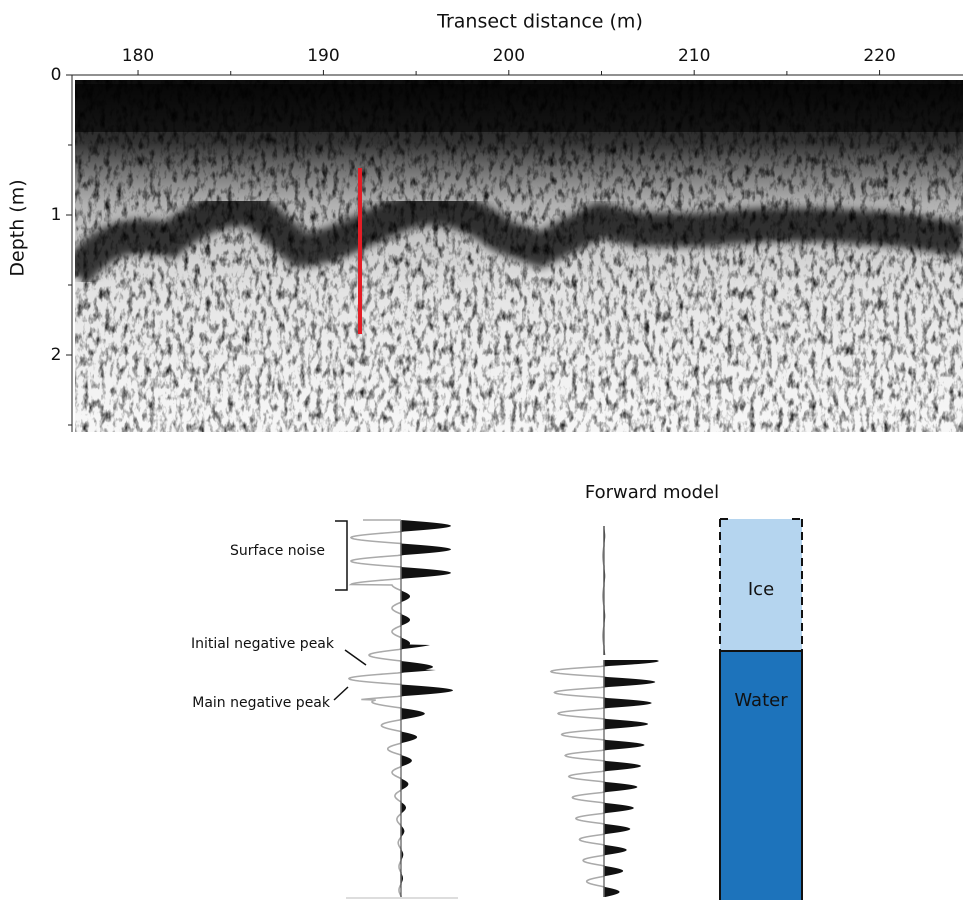 This screenshot has width=963, height=900. Describe the element at coordinates (56, 355) in the screenshot. I see `y-tick-label: 2` at that location.